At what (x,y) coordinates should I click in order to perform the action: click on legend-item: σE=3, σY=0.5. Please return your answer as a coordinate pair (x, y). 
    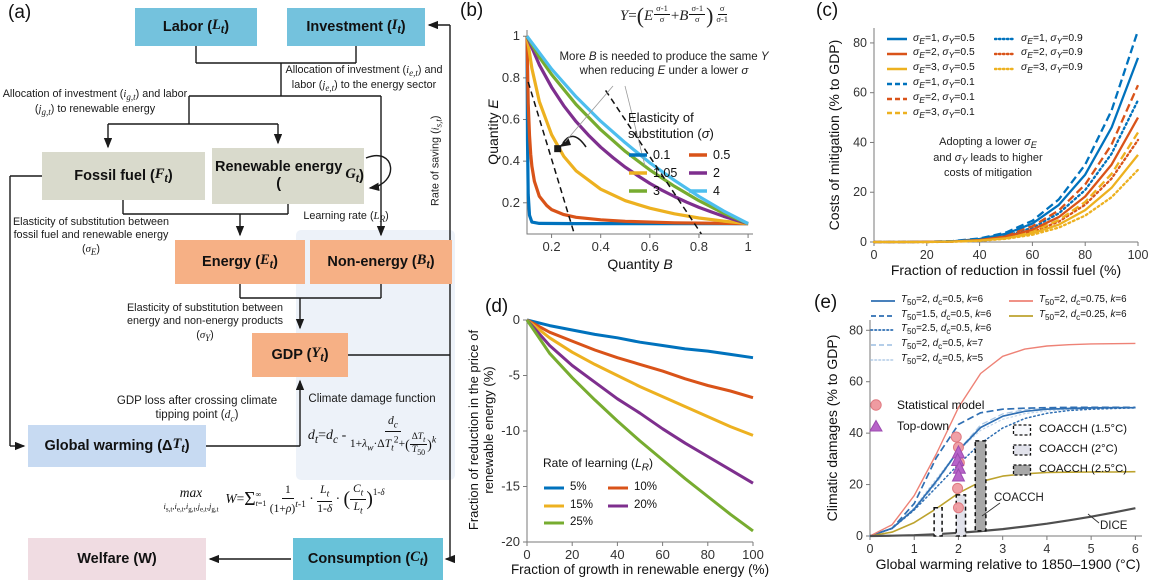
    Looking at the image, I should click on (940, 69).